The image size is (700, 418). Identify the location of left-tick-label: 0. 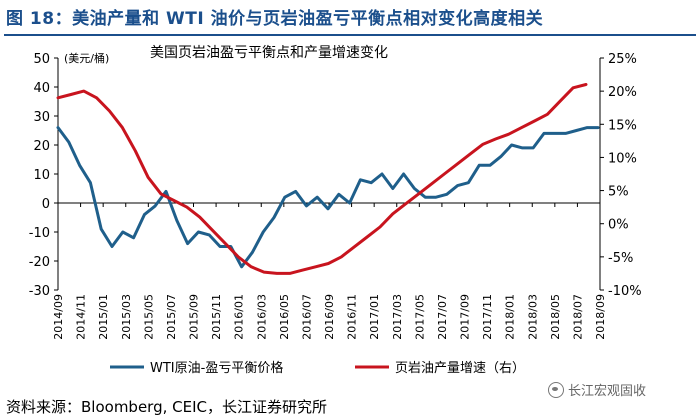
(46, 204).